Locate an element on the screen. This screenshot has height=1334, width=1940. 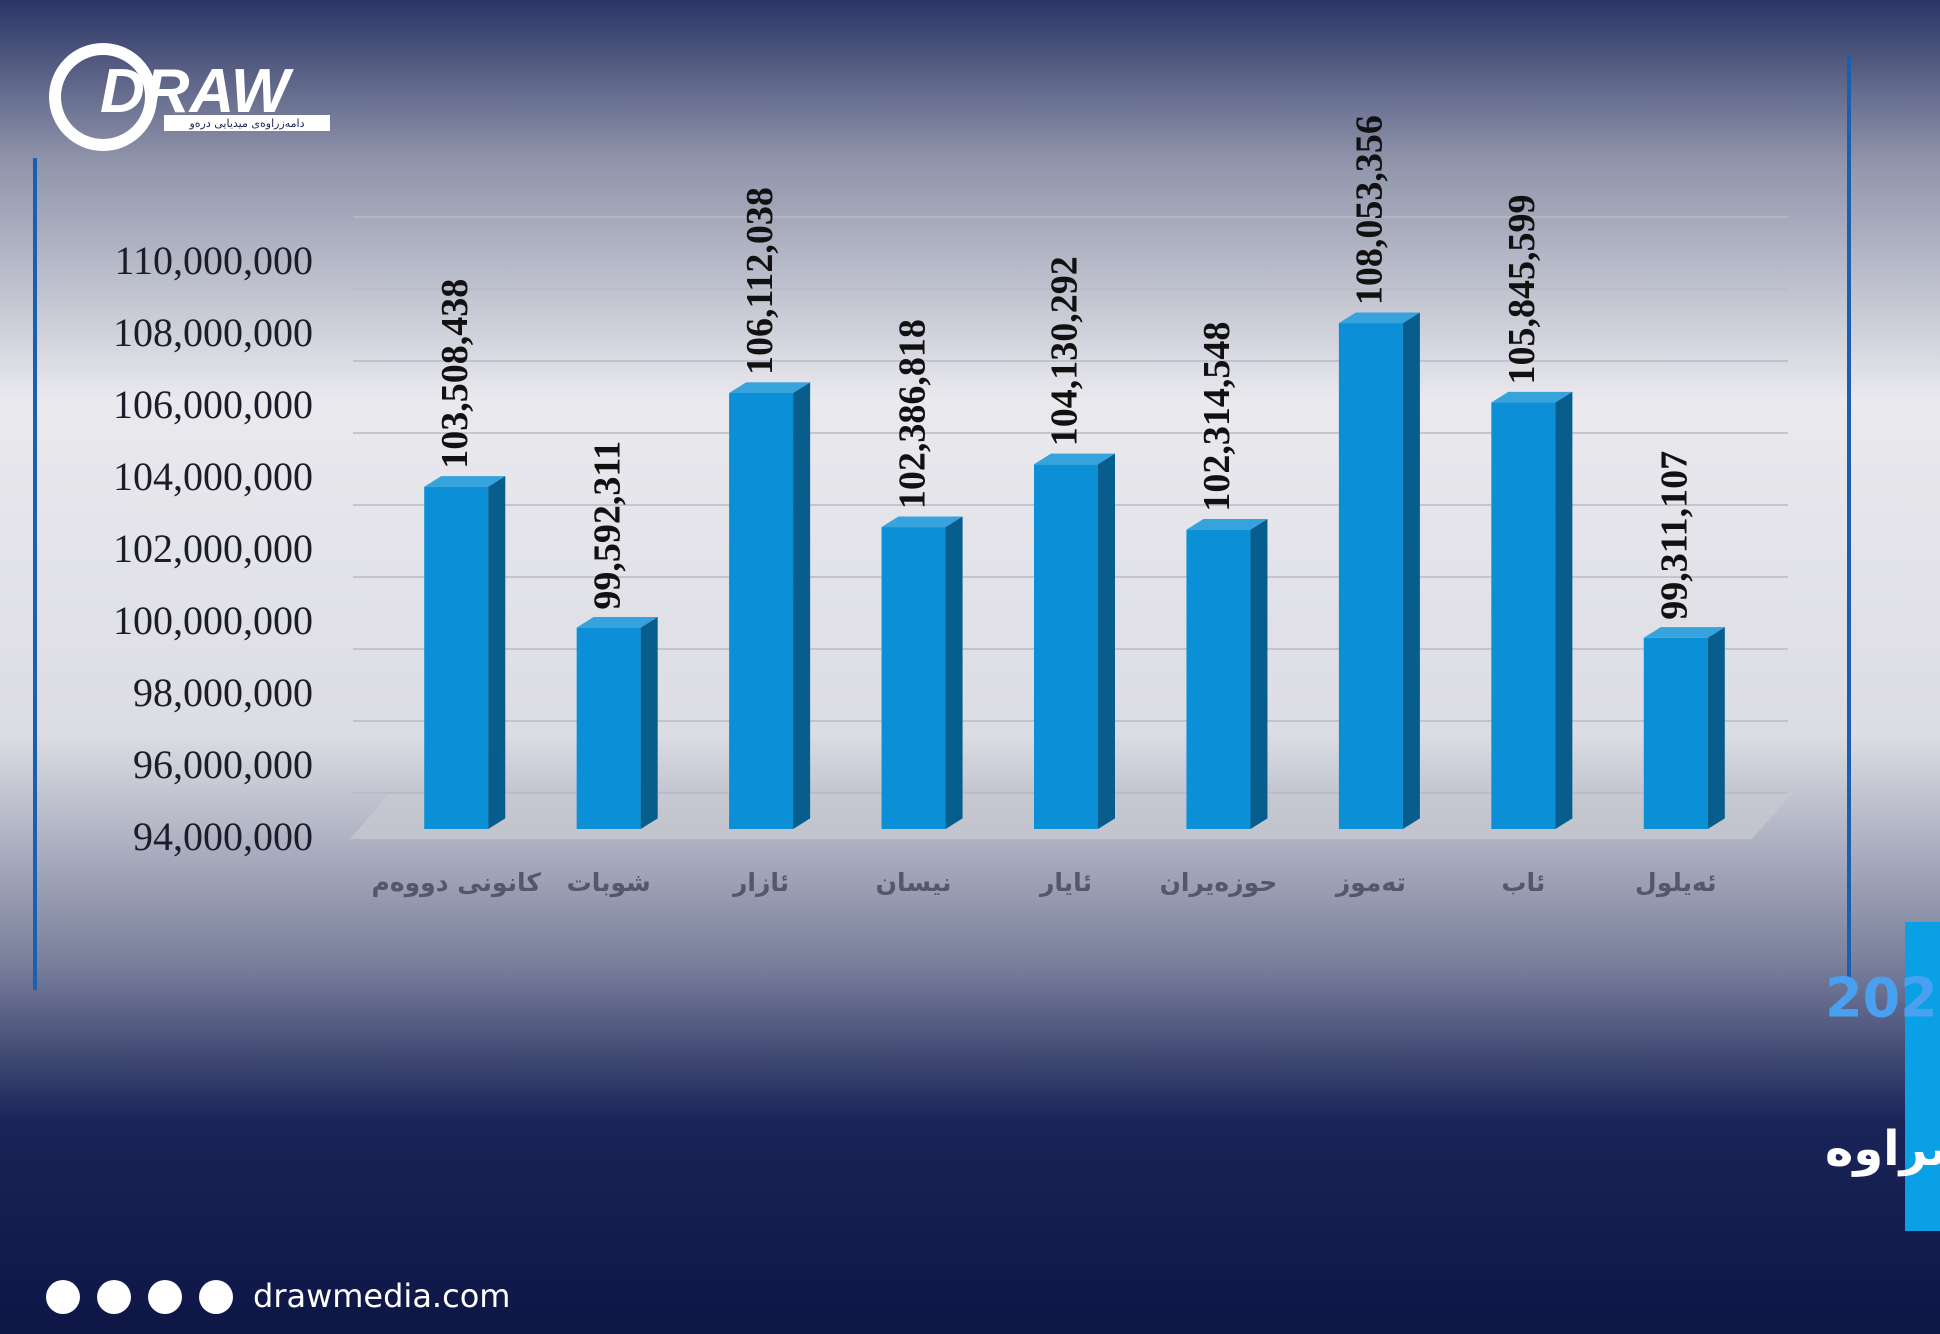
x-tick-label: نیسان is located at coordinates (914, 882).